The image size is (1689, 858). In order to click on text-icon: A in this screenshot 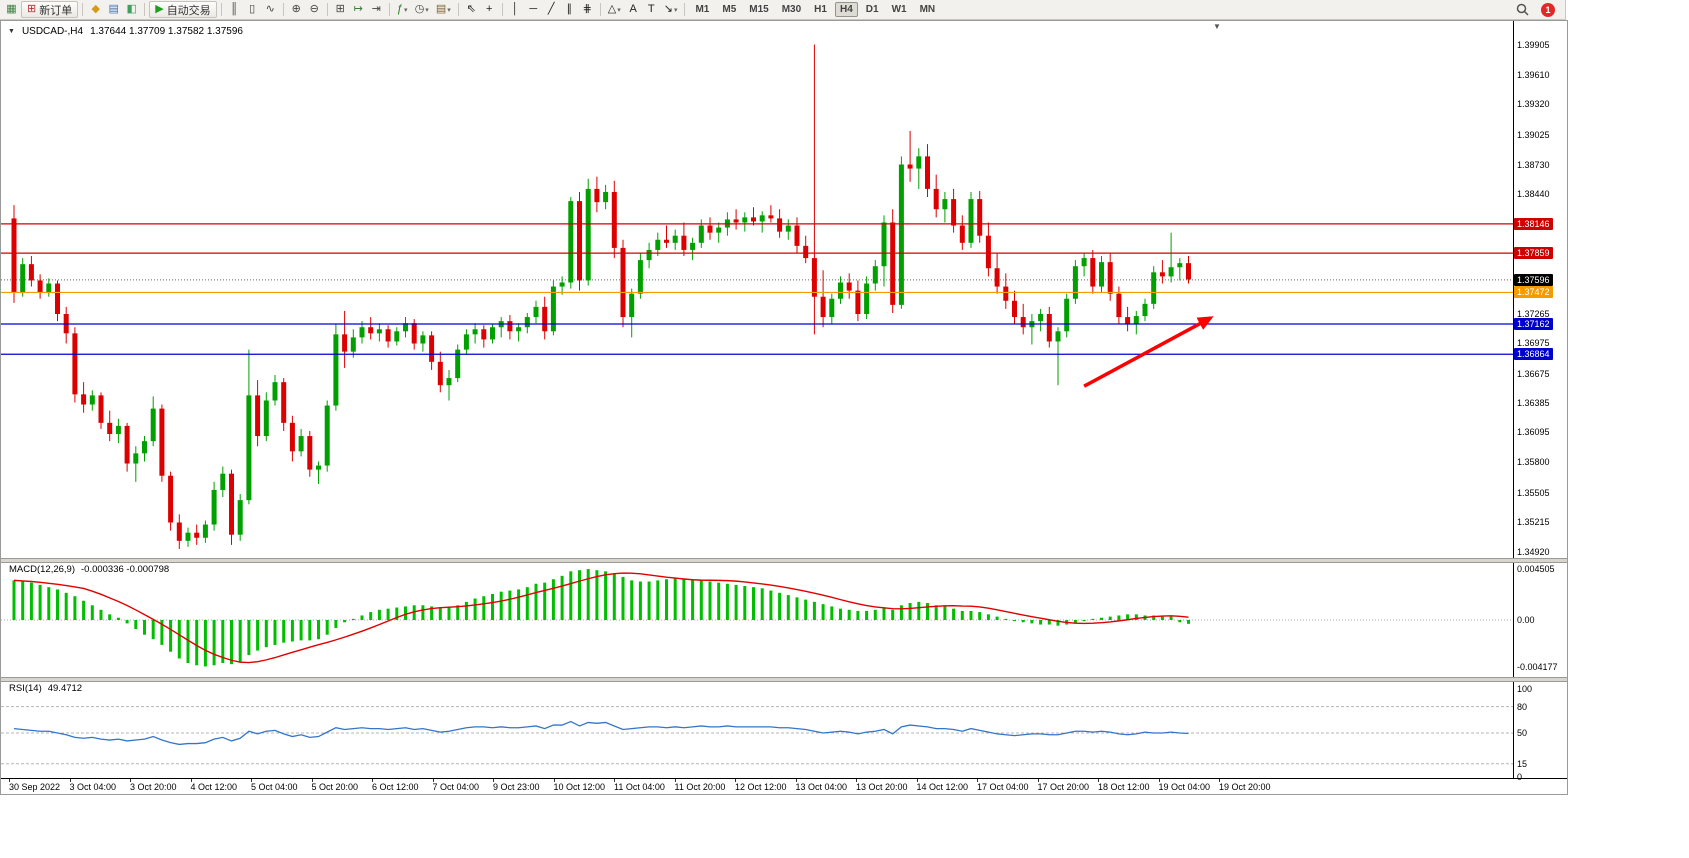, I will do `click(633, 9)`.